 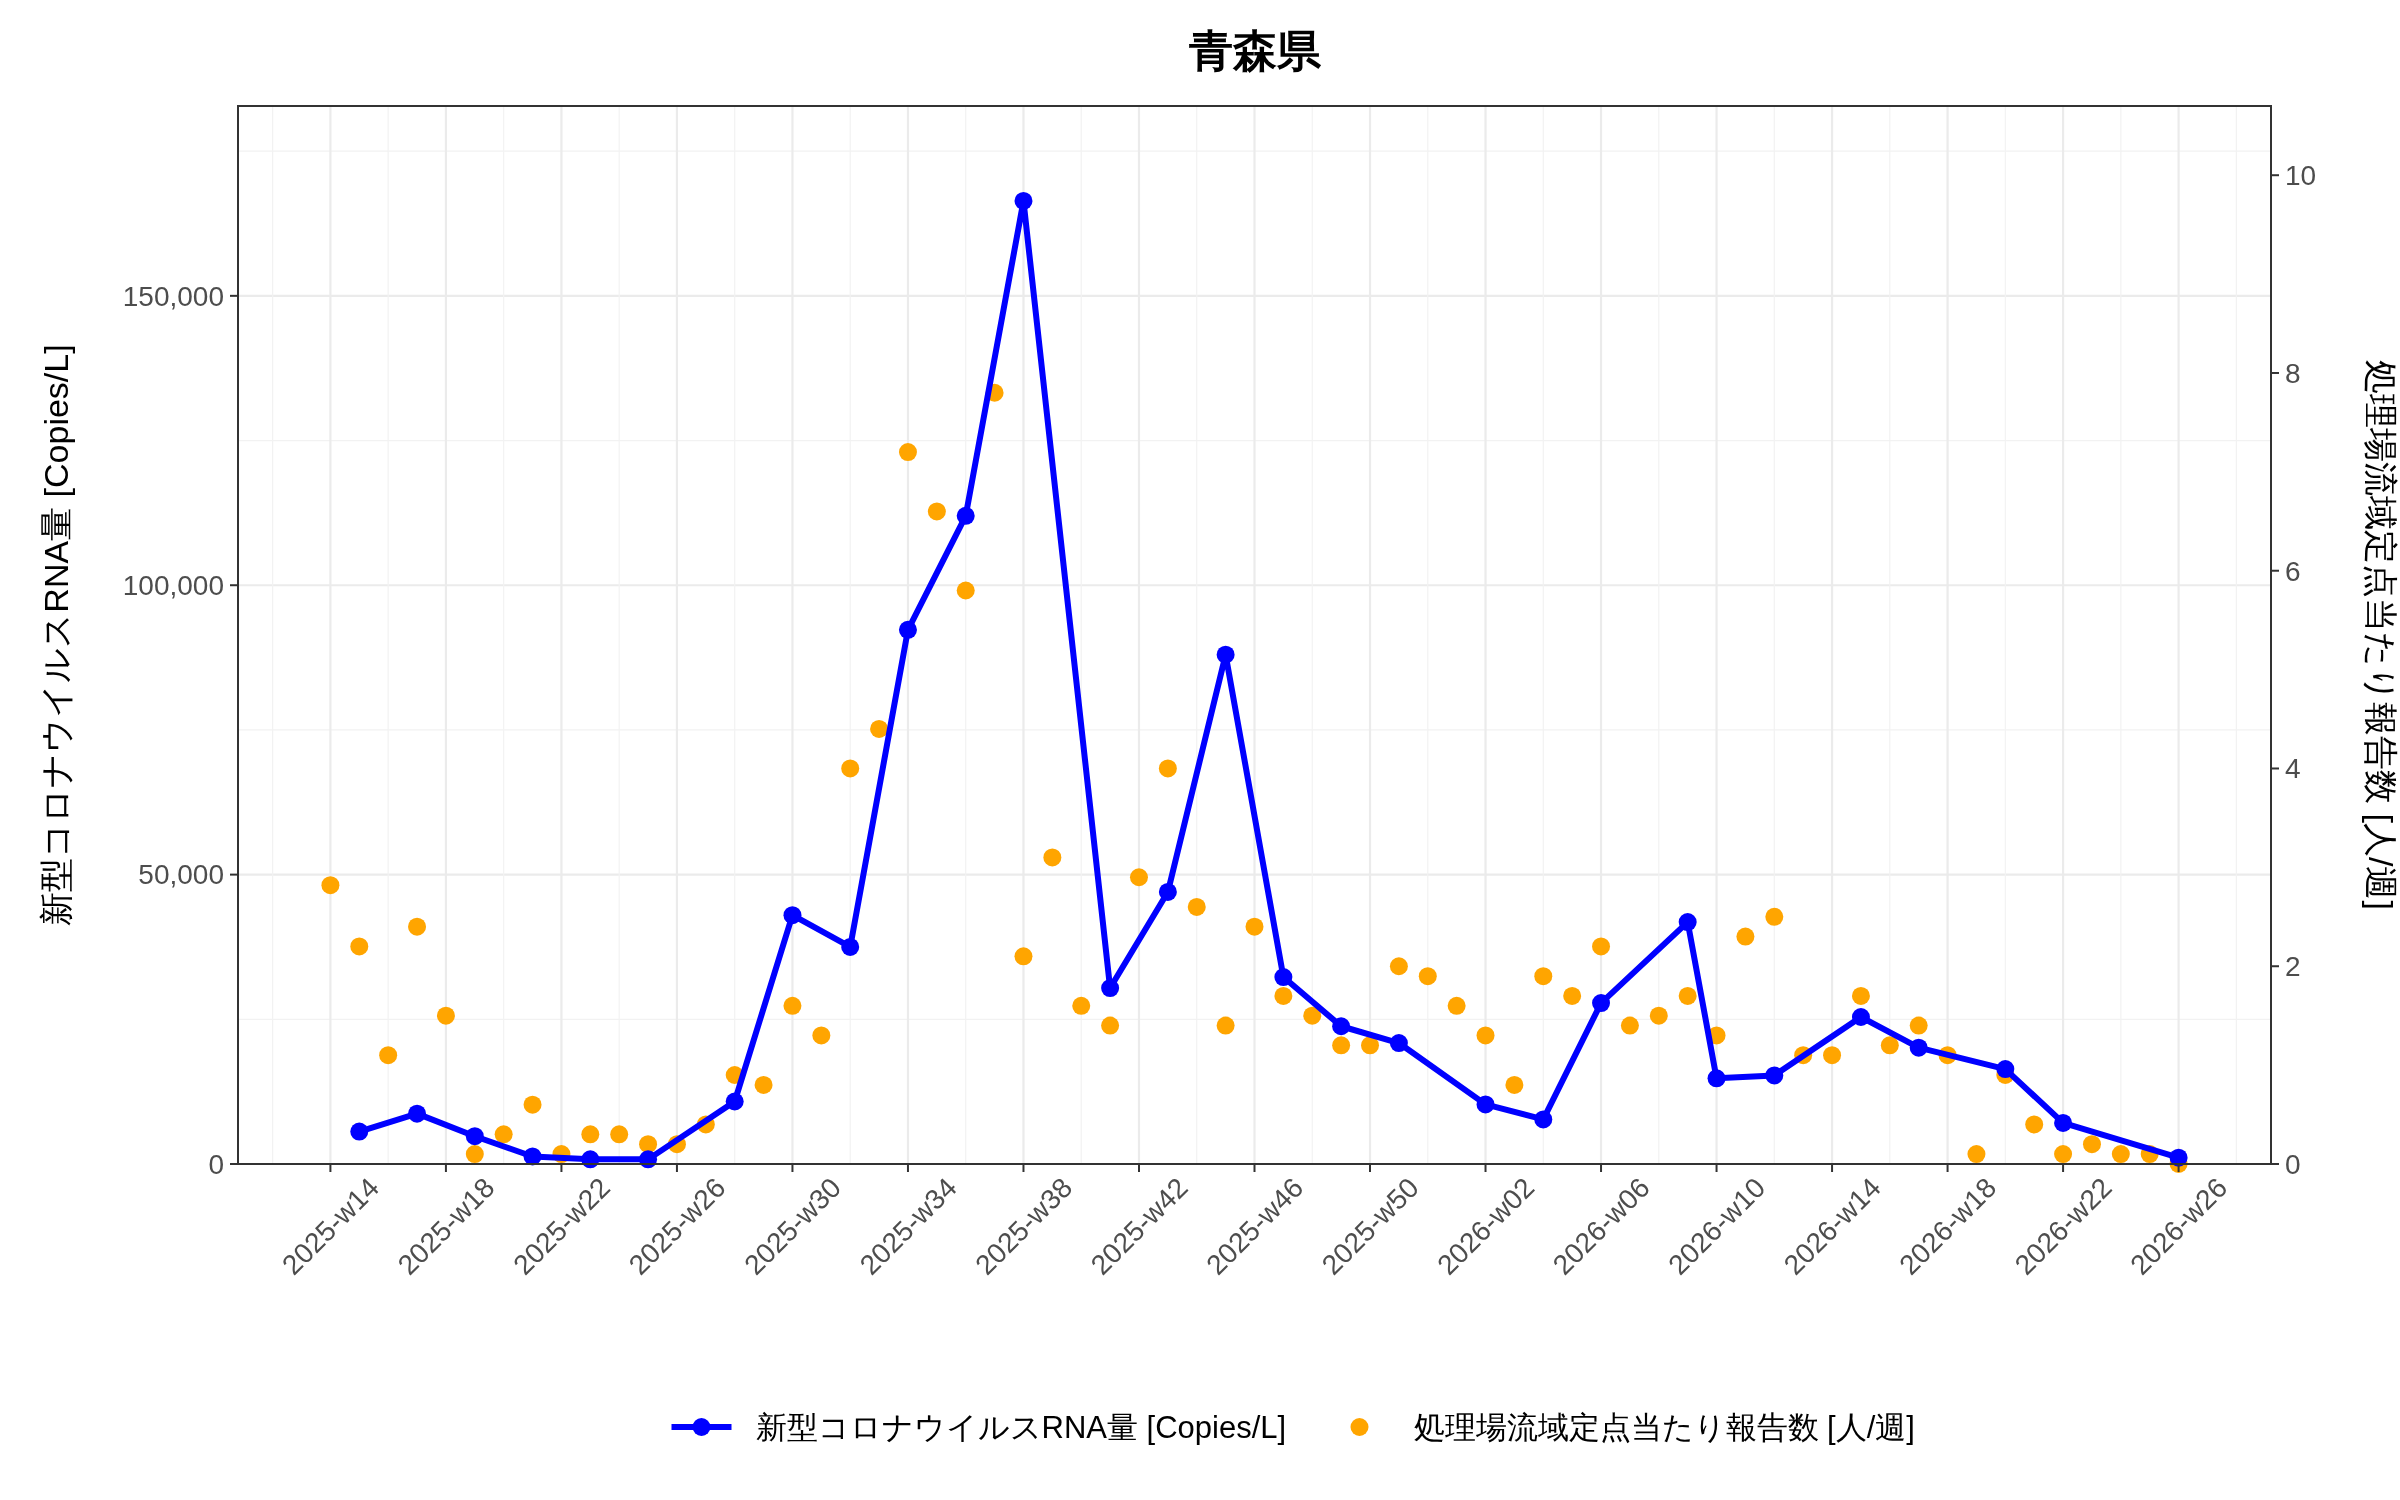 I want to click on y2-tick-label: 8, so click(x=2293, y=373).